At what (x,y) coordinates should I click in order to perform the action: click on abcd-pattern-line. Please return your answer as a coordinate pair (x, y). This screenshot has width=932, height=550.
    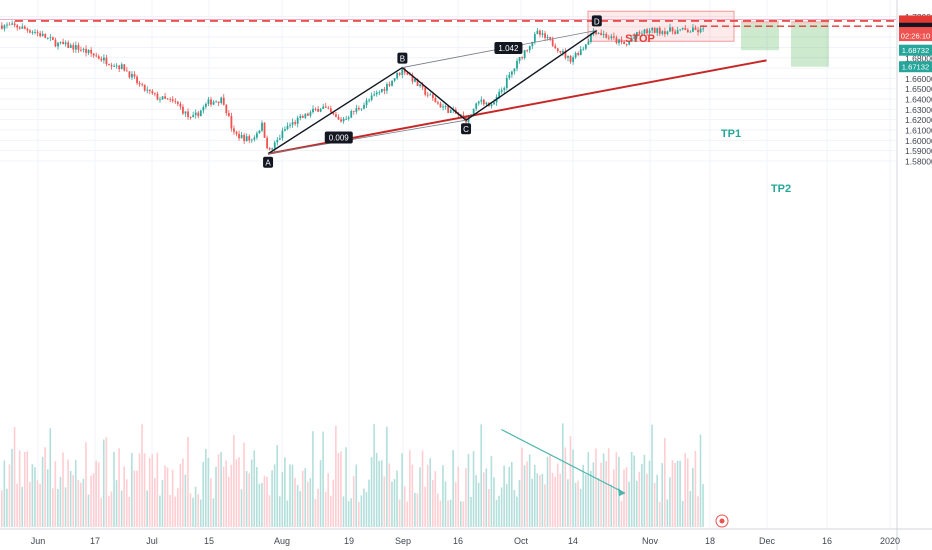
    Looking at the image, I should click on (432, 92).